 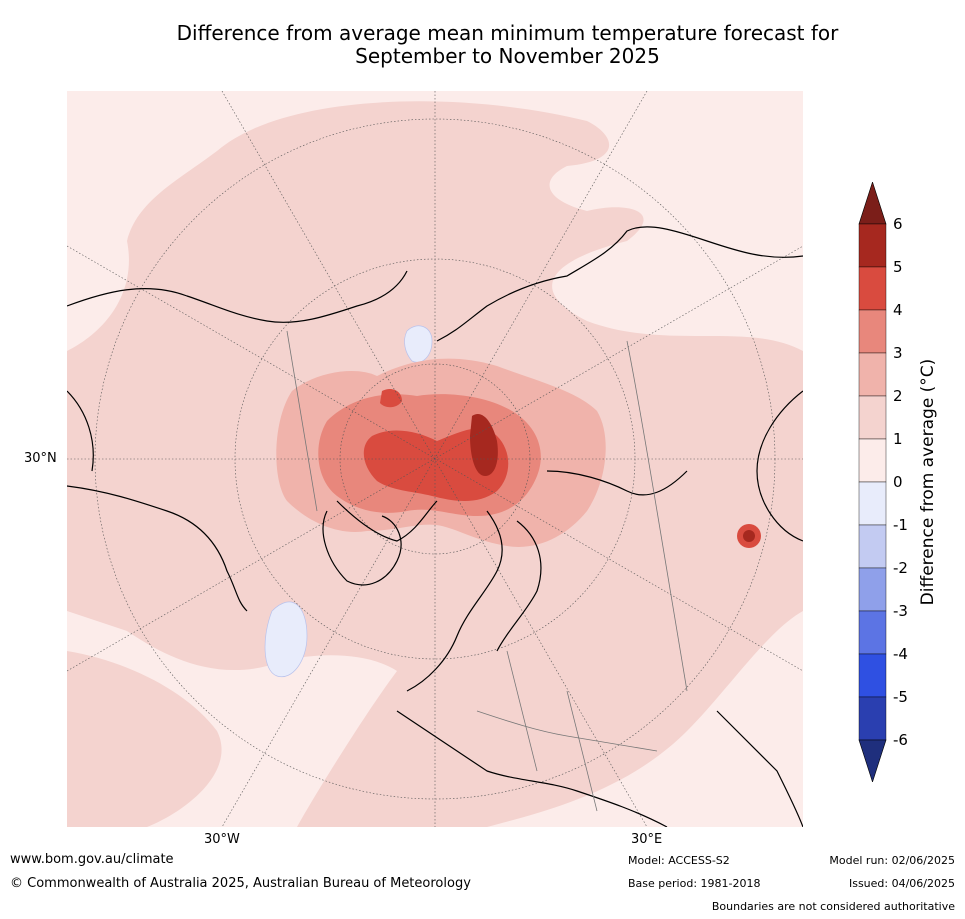 What do you see at coordinates (900, 697) in the screenshot?
I see `colorbar-tick-label: -5` at bounding box center [900, 697].